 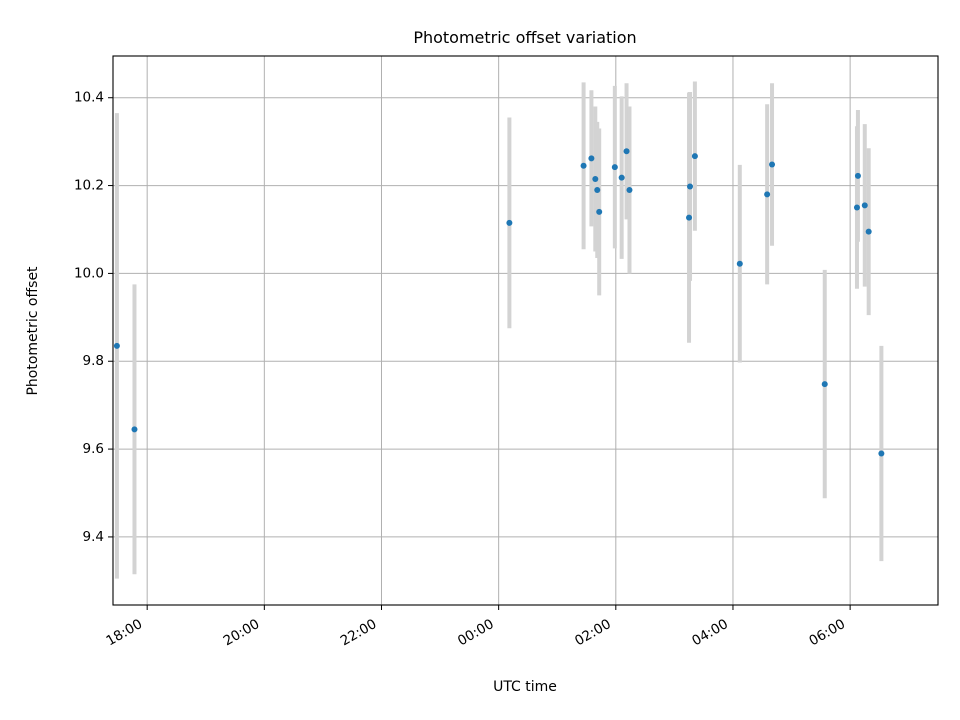 What do you see at coordinates (33, 331) in the screenshot?
I see `y-axis-label: Photometric offset` at bounding box center [33, 331].